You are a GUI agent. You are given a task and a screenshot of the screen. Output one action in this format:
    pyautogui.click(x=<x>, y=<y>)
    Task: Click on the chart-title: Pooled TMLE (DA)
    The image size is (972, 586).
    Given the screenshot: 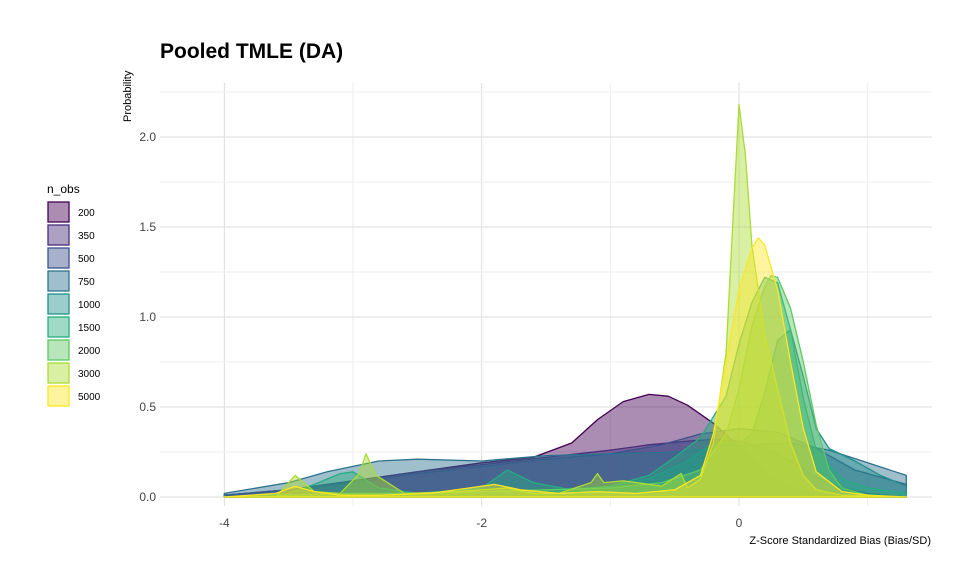 What is the action you would take?
    pyautogui.click(x=251, y=51)
    